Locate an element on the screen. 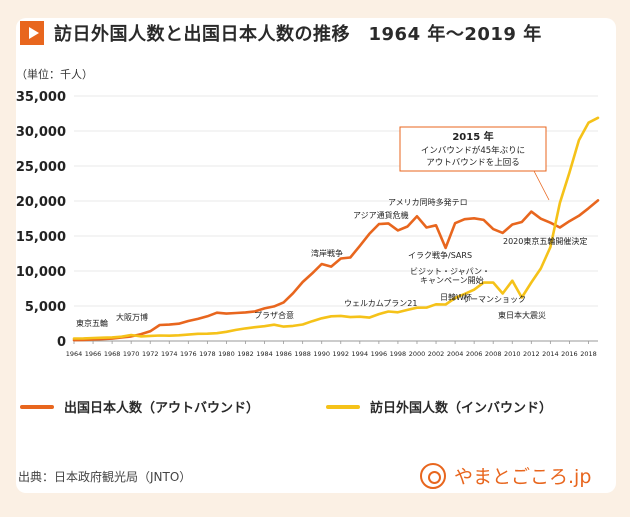 Image resolution: width=630 pixels, height=517 pixels. play-icon is located at coordinates (32, 33).